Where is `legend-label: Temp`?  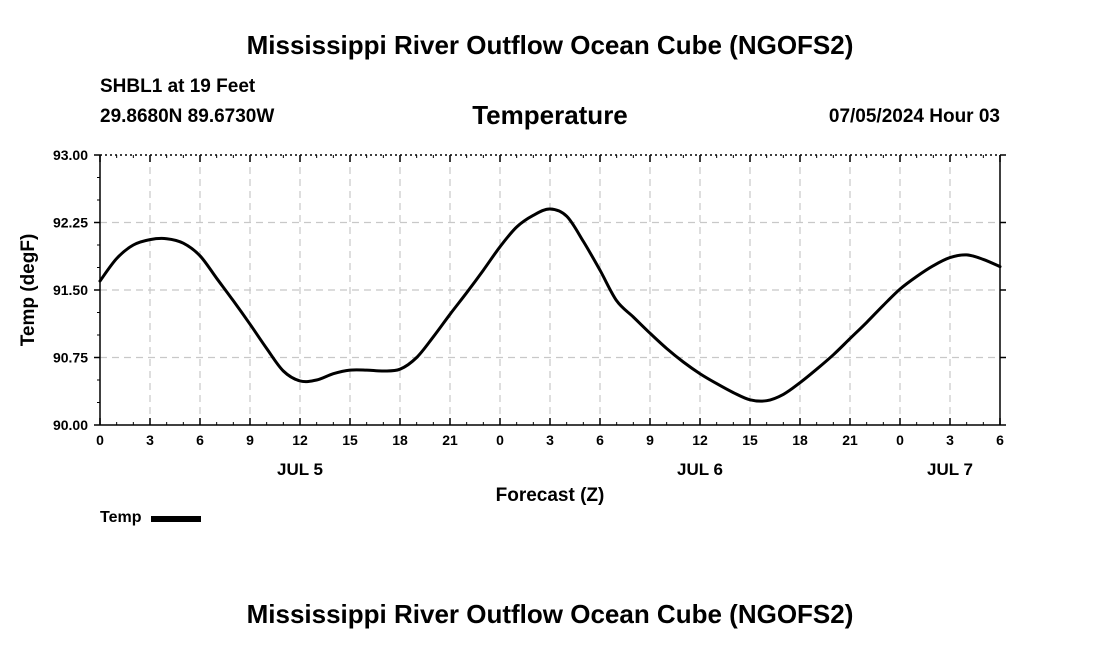 legend-label: Temp is located at coordinates (121, 517).